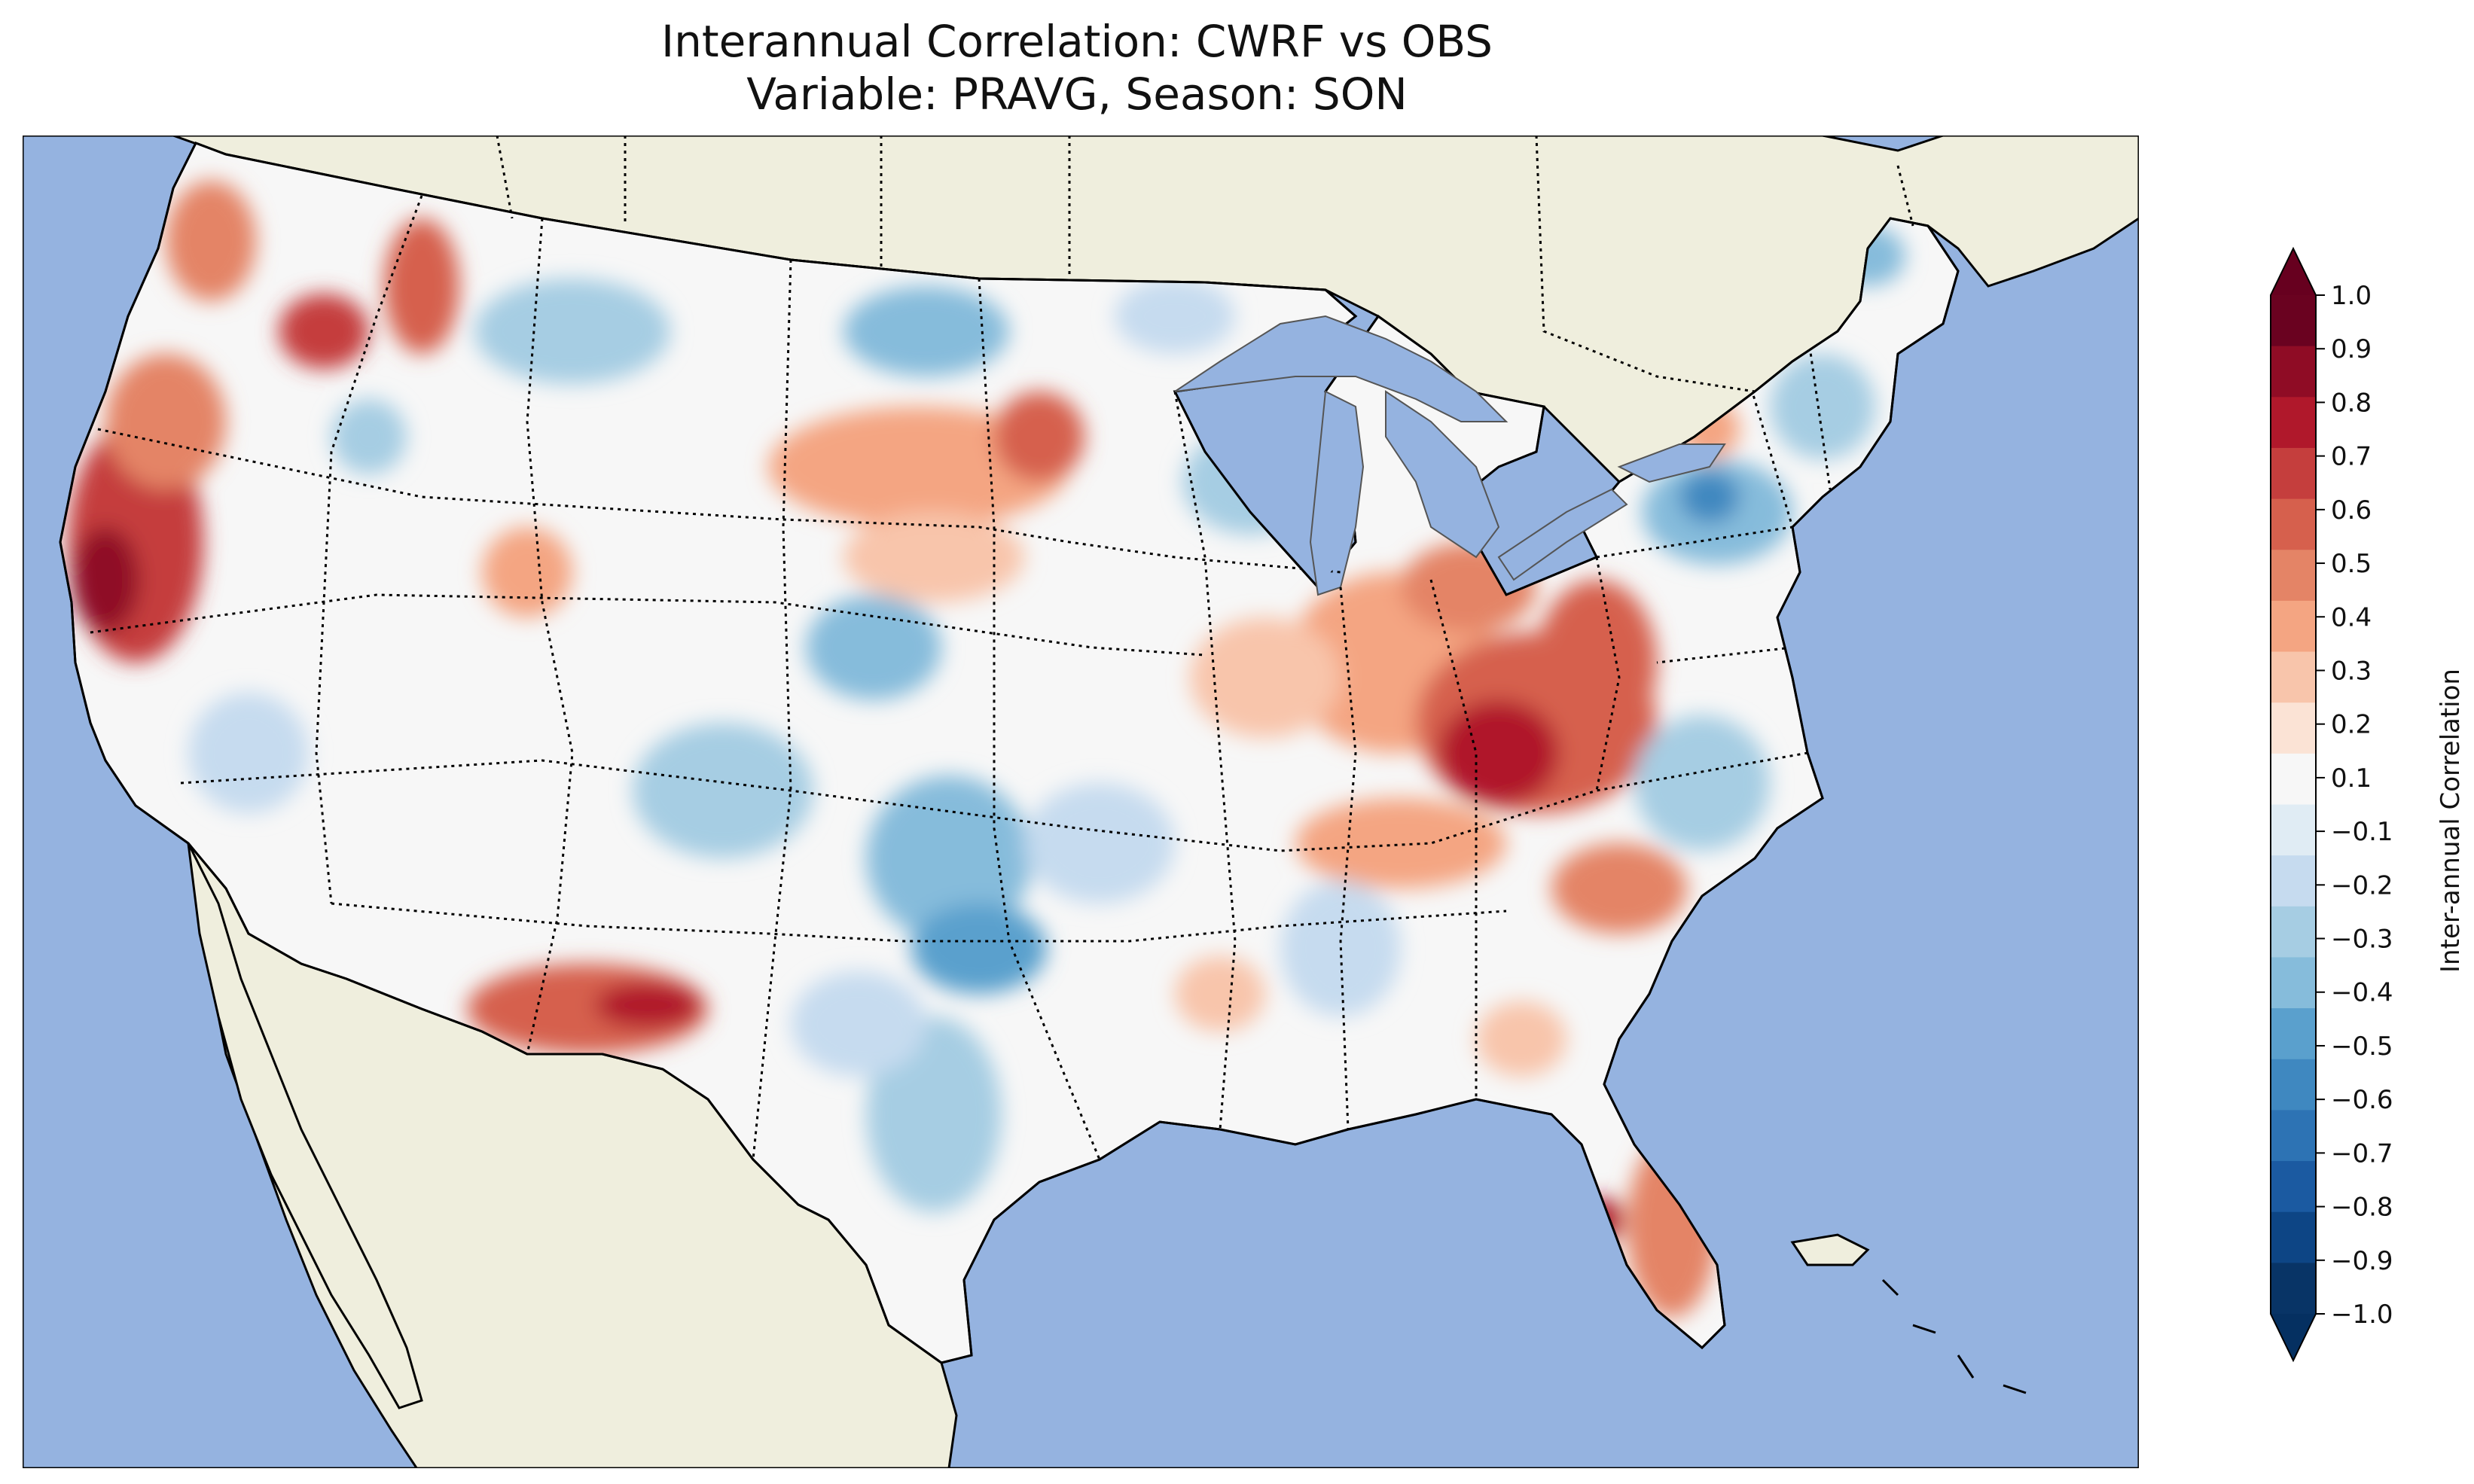 This screenshot has height=1484, width=2474. Describe the element at coordinates (1830, 1249) in the screenshot. I see `cuba-island` at that location.